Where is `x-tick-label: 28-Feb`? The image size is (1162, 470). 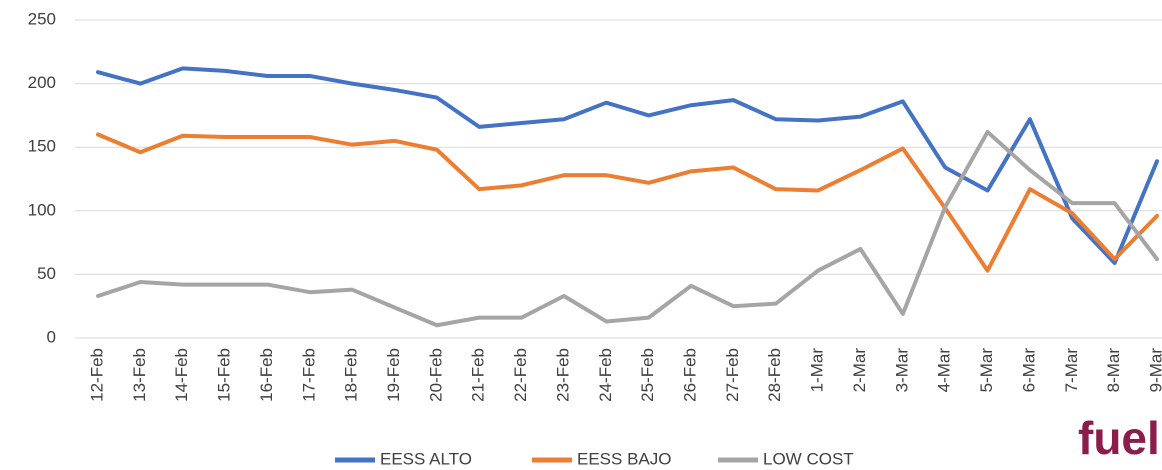 x-tick-label: 28-Feb is located at coordinates (774, 375).